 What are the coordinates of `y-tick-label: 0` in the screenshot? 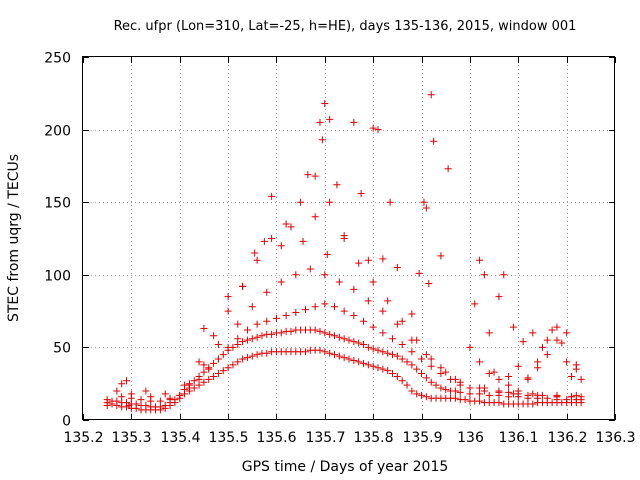 It's located at (66, 422).